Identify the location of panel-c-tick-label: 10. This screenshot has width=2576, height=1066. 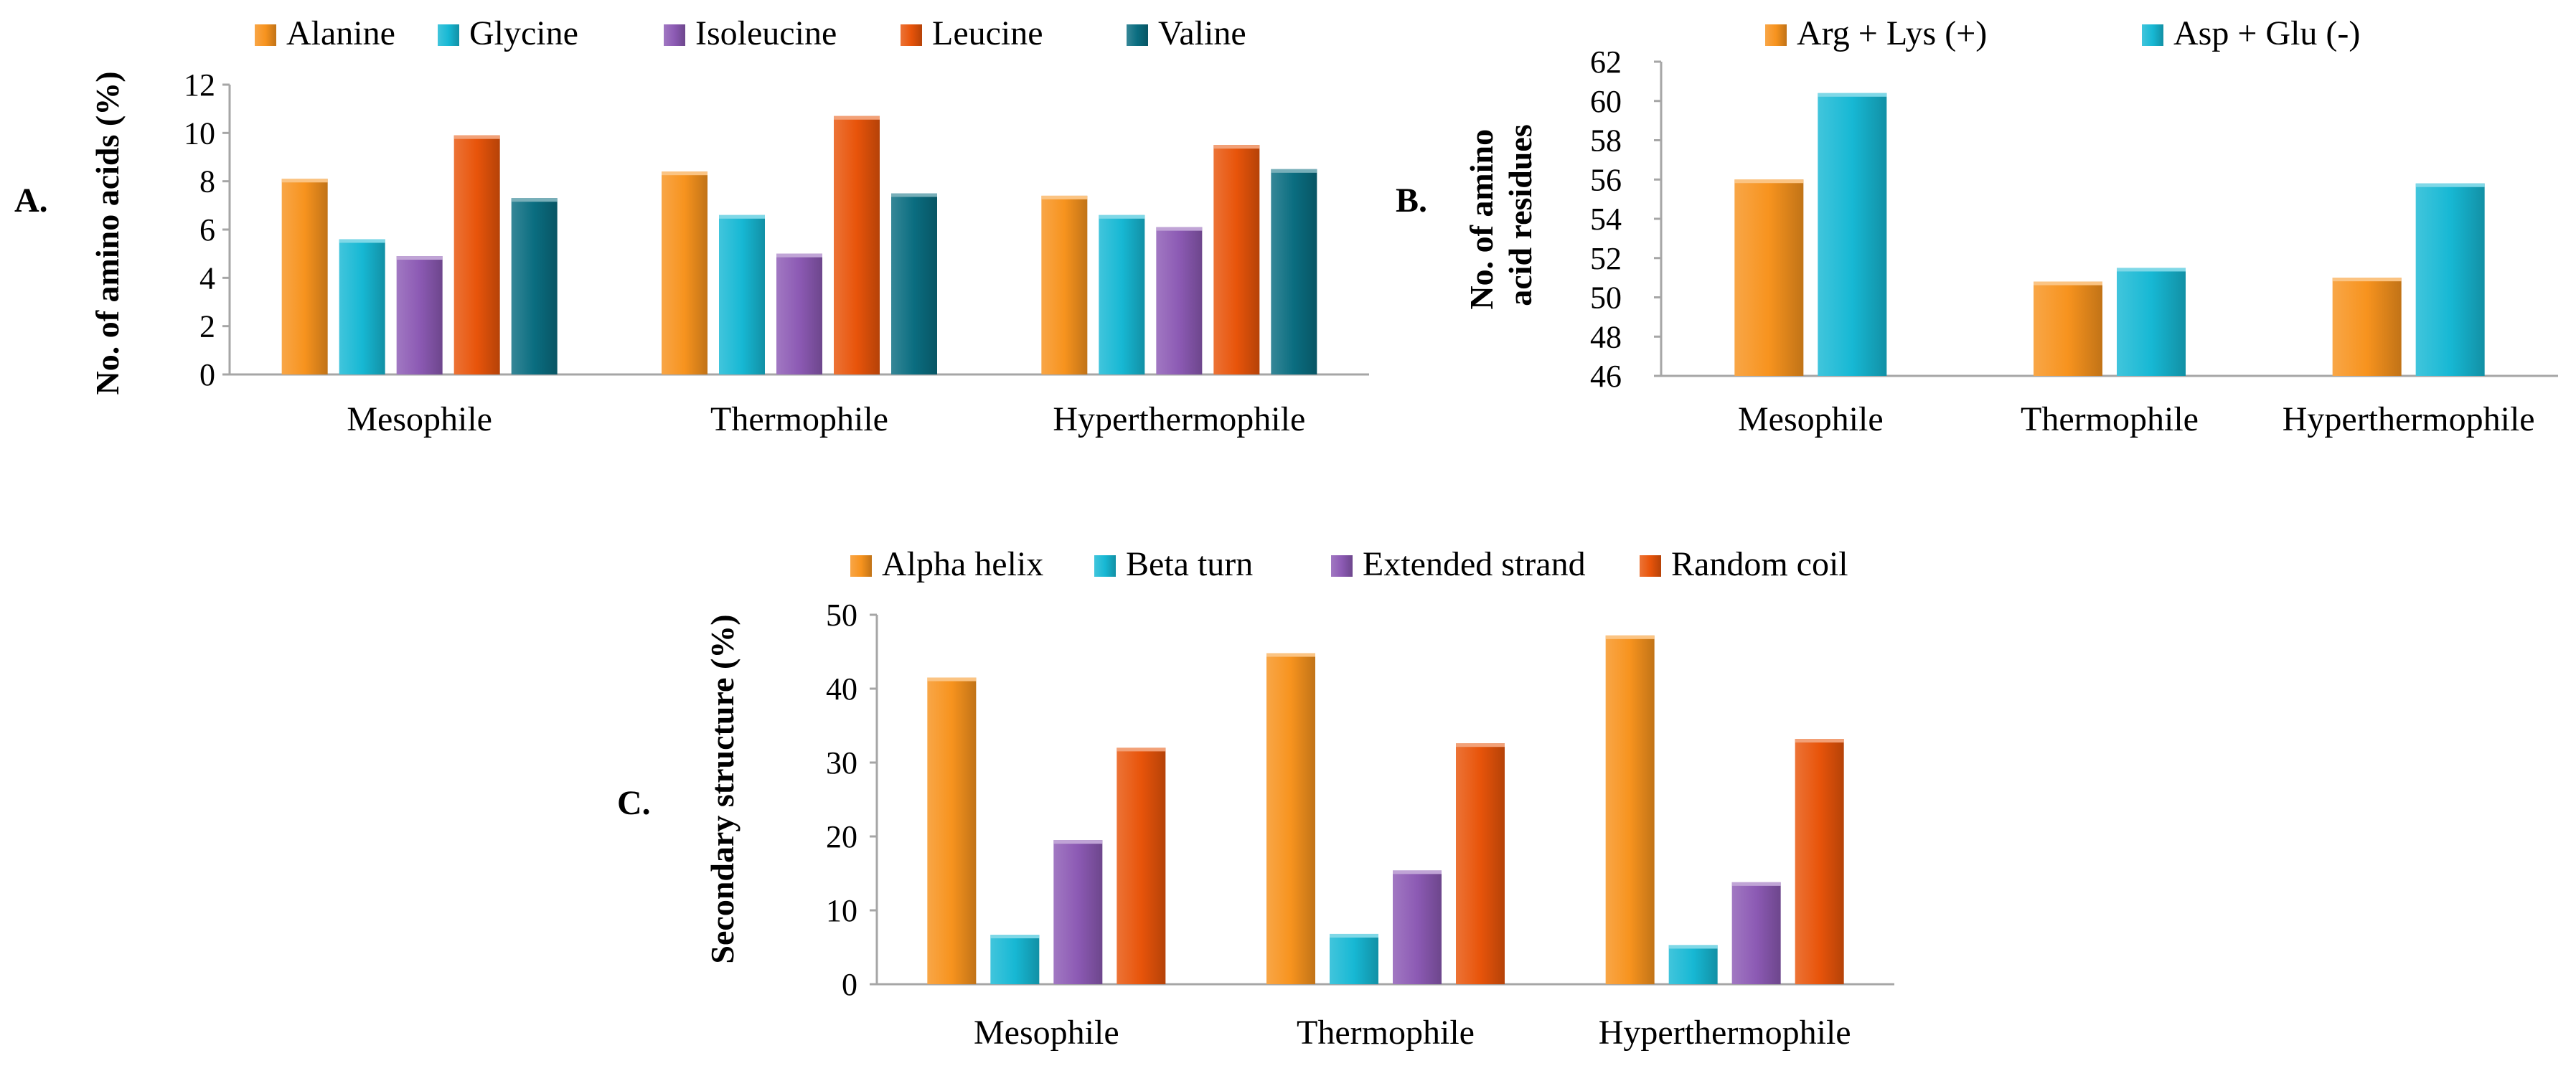
(841, 910).